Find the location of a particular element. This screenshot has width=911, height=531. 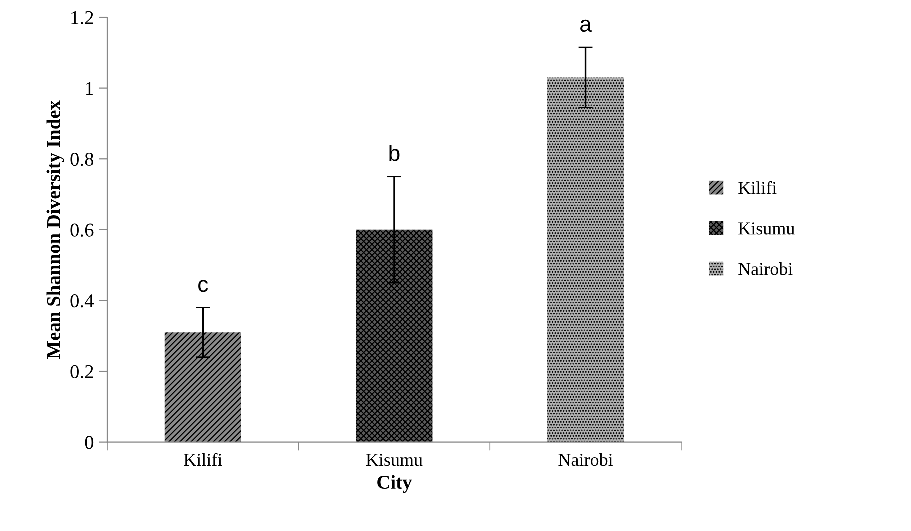

x-tick-label: Kilifi is located at coordinates (203, 459).